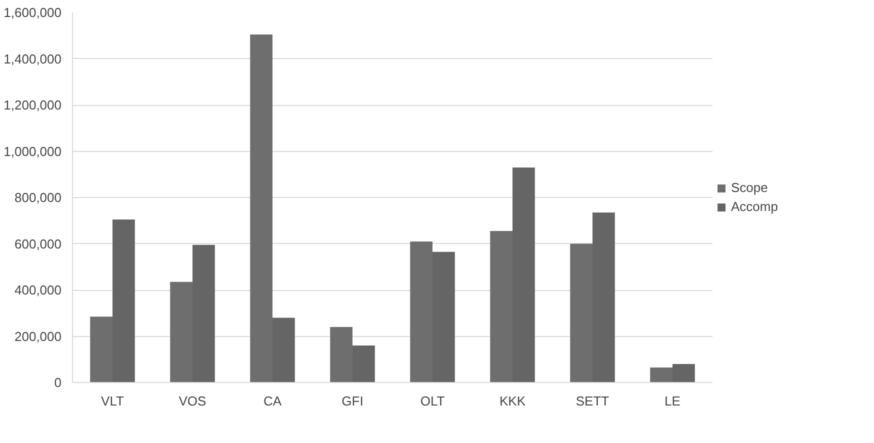 The width and height of the screenshot is (874, 443). Describe the element at coordinates (38, 290) in the screenshot. I see `y-tick-label: 400,000` at that location.